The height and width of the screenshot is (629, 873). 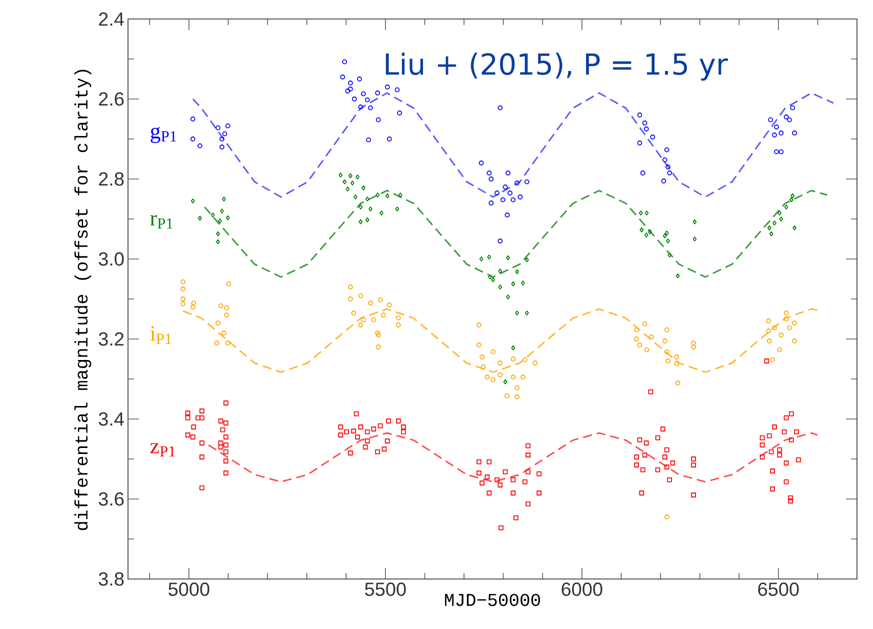 What do you see at coordinates (385, 589) in the screenshot?
I see `x-tick-label: 5500` at bounding box center [385, 589].